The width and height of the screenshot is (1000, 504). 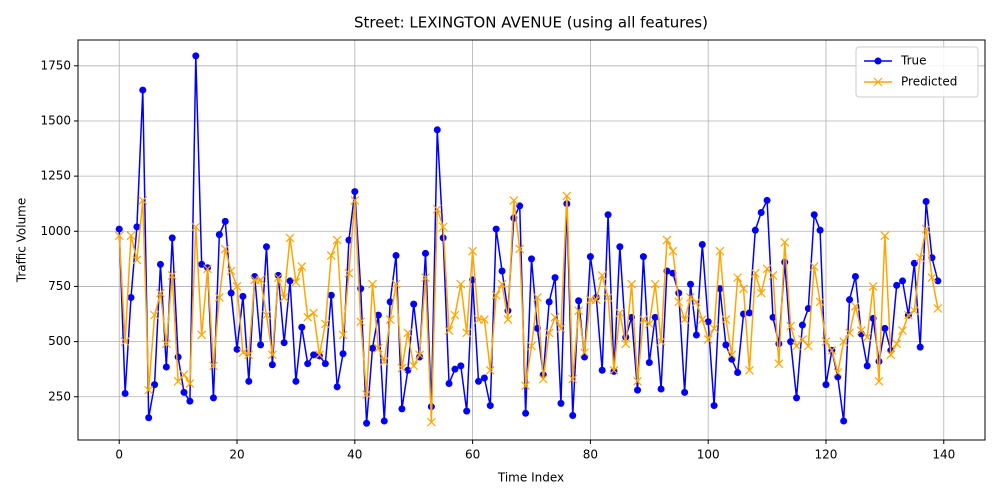 What do you see at coordinates (917, 72) in the screenshot?
I see `legend: True Predicted` at bounding box center [917, 72].